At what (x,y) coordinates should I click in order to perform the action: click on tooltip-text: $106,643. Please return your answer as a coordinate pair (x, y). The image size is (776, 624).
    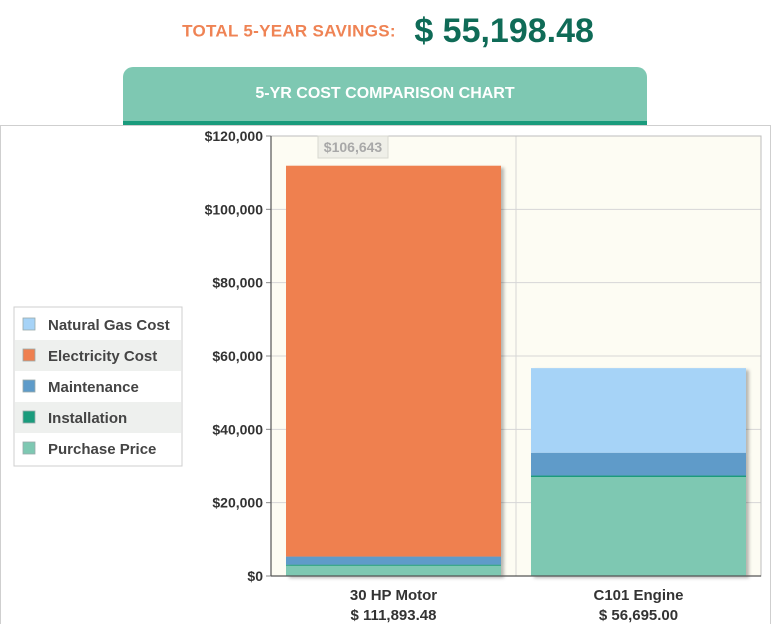
    Looking at the image, I should click on (353, 147).